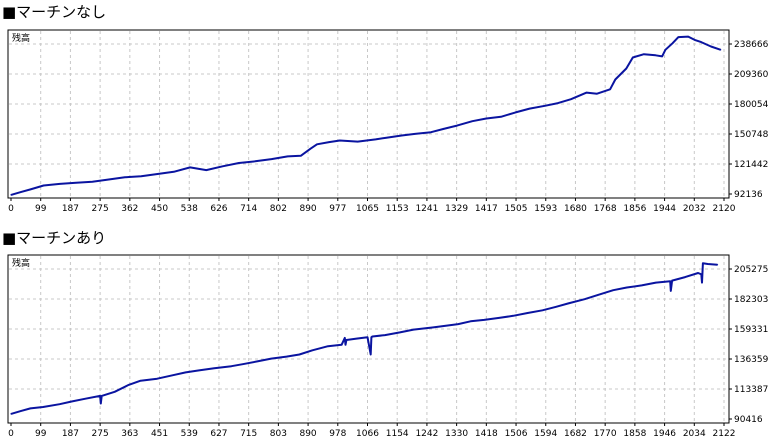 The height and width of the screenshot is (448, 777). What do you see at coordinates (751, 165) in the screenshot?
I see `y-tick-label: 121442` at bounding box center [751, 165].